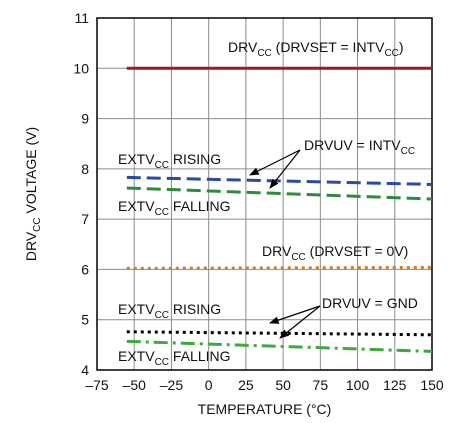 This screenshot has width=450, height=423. I want to click on x-tick-label: 150, so click(432, 385).